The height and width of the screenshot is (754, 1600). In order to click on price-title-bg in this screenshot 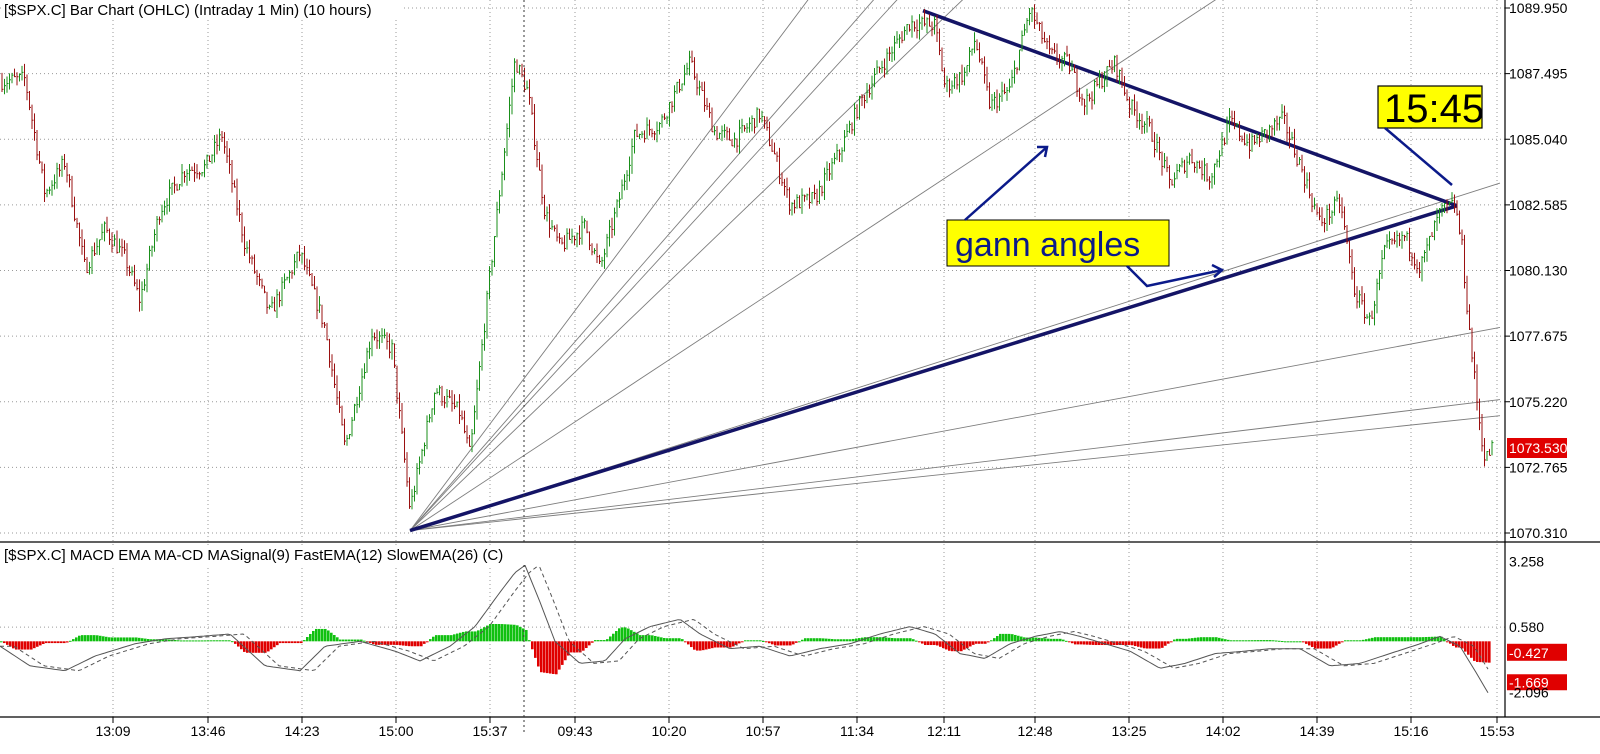, I will do `click(202, 10)`.